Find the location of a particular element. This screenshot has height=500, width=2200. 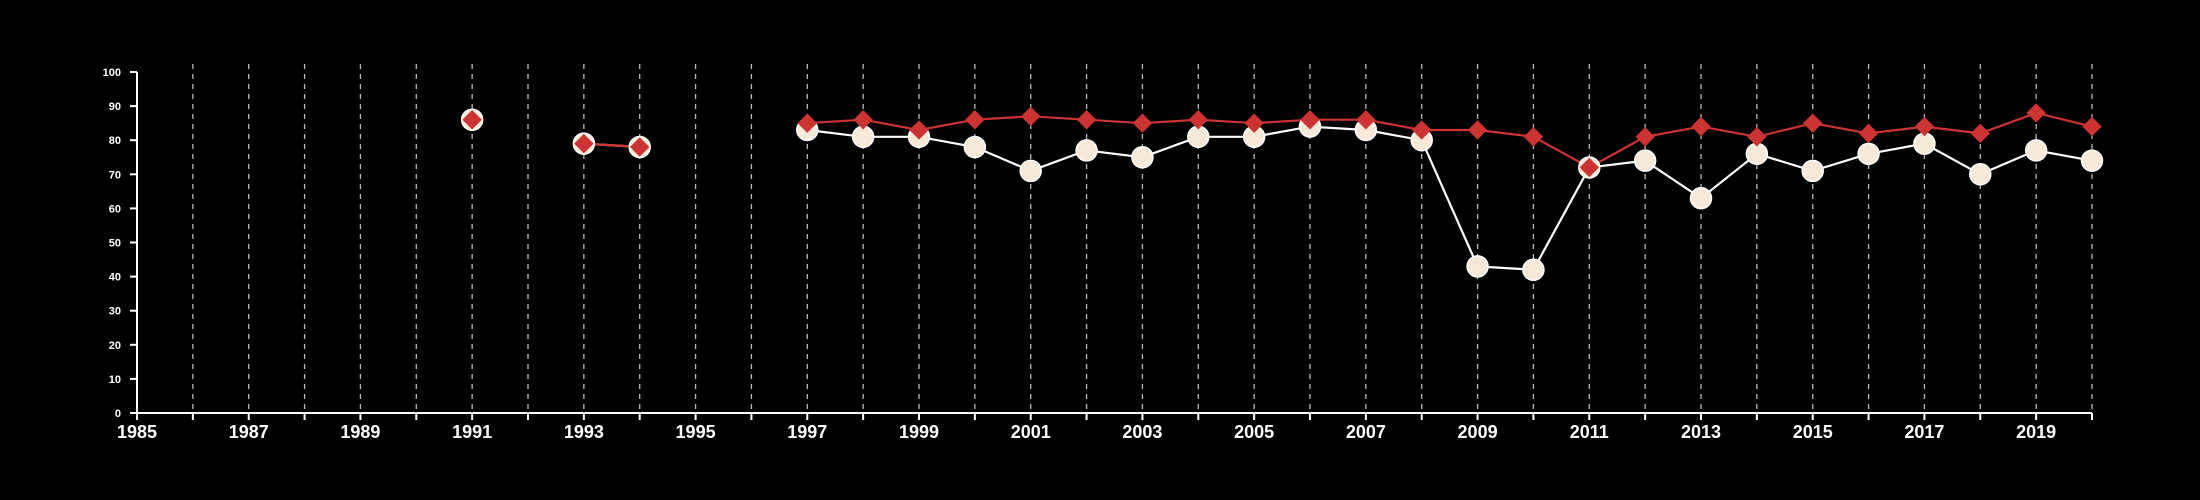

diamond-marker-2001 is located at coordinates (1031, 116).